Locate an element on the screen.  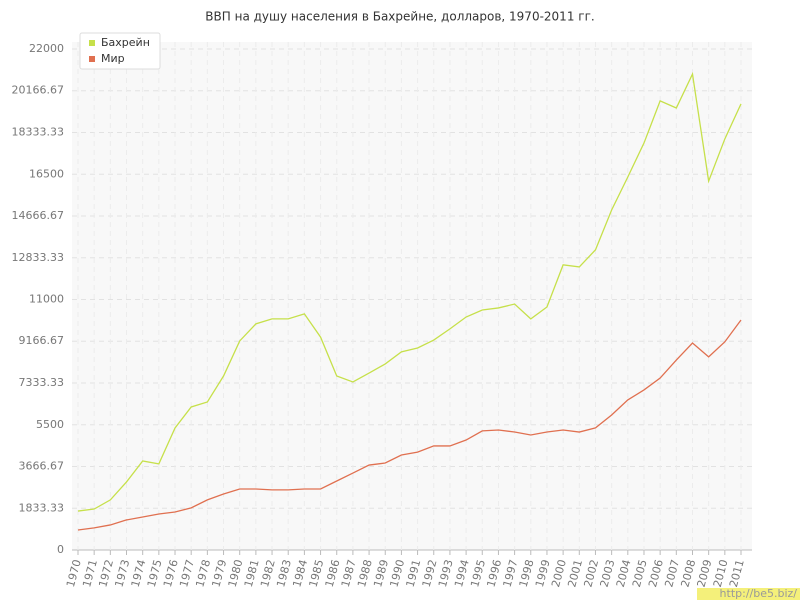
legend: Бахрейн Мир is located at coordinates (120, 51).